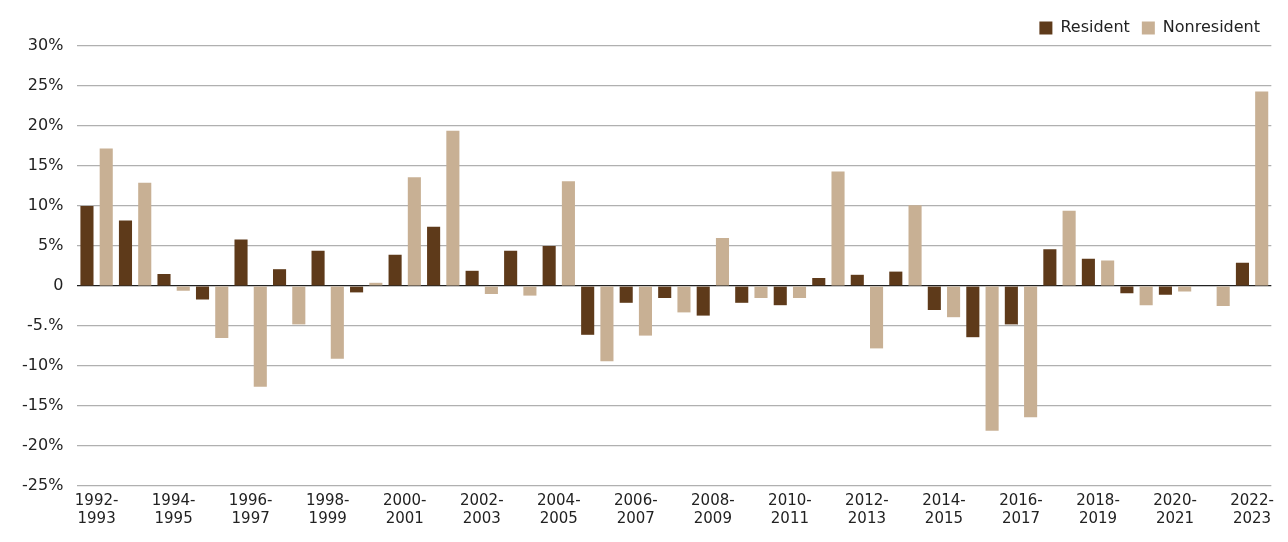  I want to click on y-tick-label: 5%, so click(50, 245).